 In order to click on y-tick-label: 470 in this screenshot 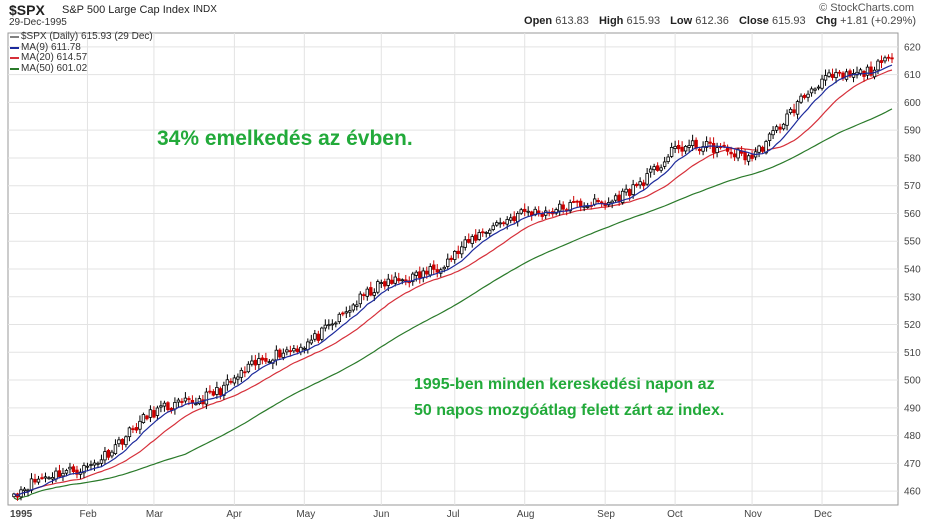, I will do `click(912, 464)`.